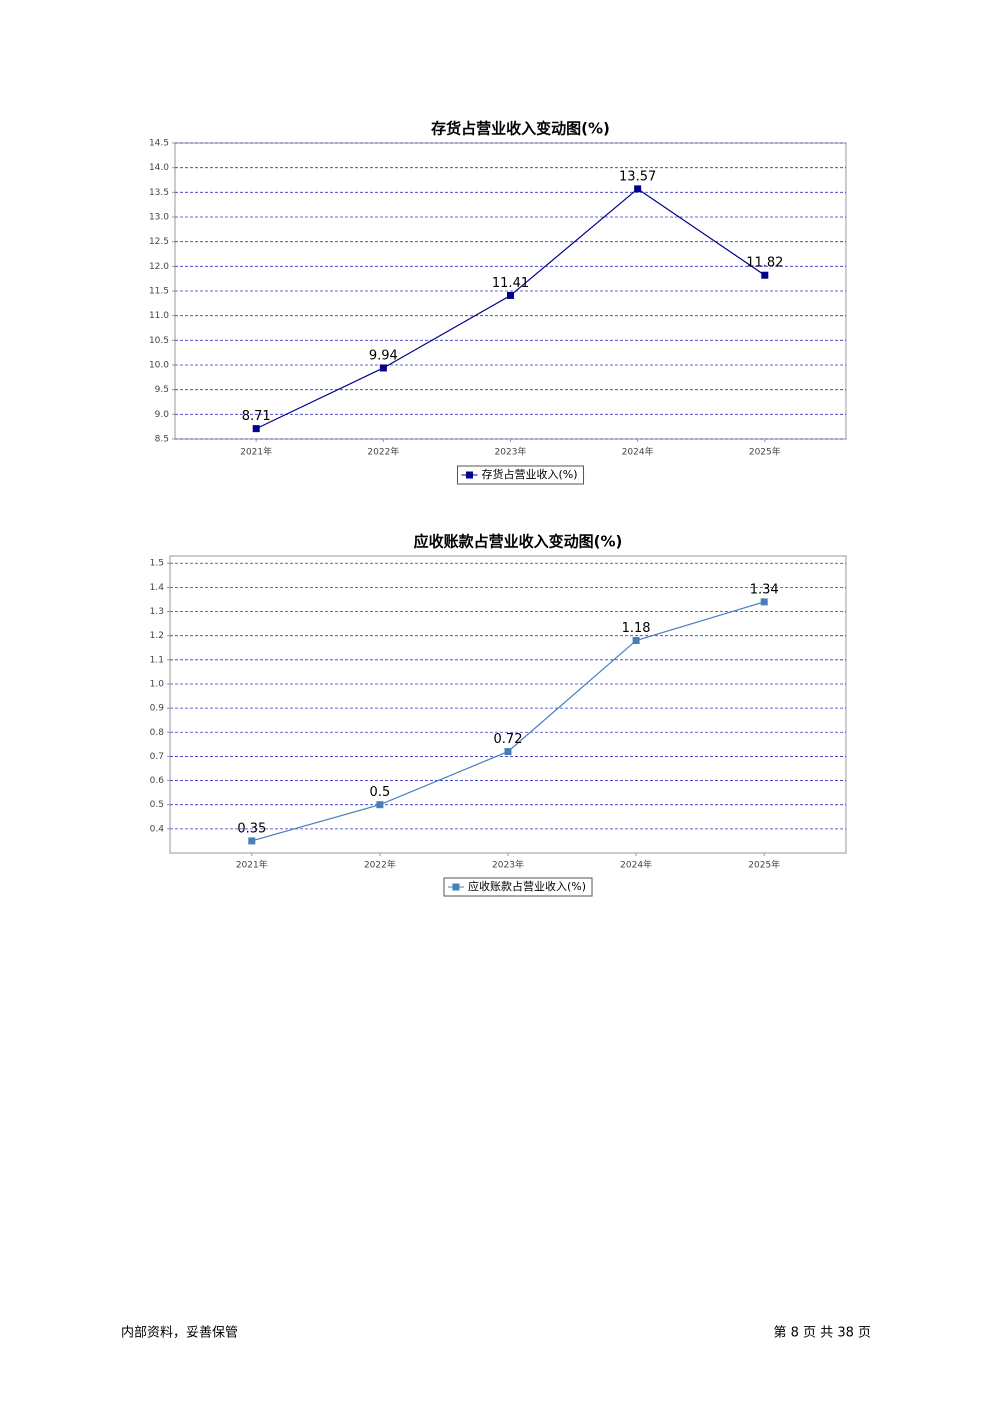 This screenshot has height=1403, width=992. I want to click on data-label: 1.34, so click(764, 589).